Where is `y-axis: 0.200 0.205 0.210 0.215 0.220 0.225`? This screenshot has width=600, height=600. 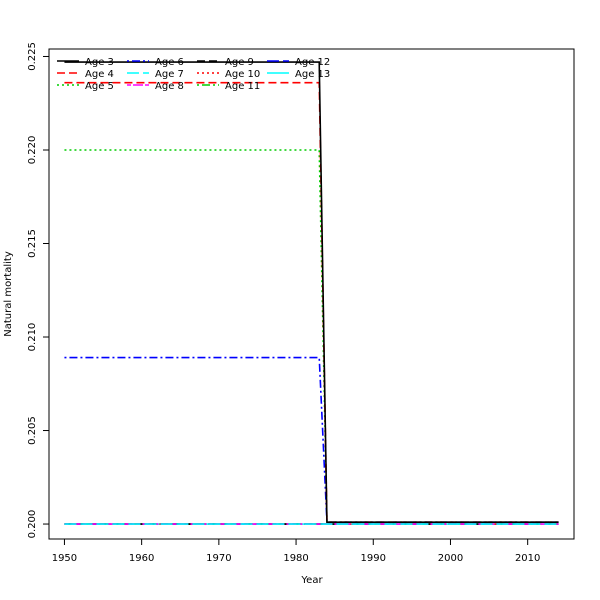
y-axis: 0.200 0.205 0.210 0.215 0.220 0.225 is located at coordinates (38, 290).